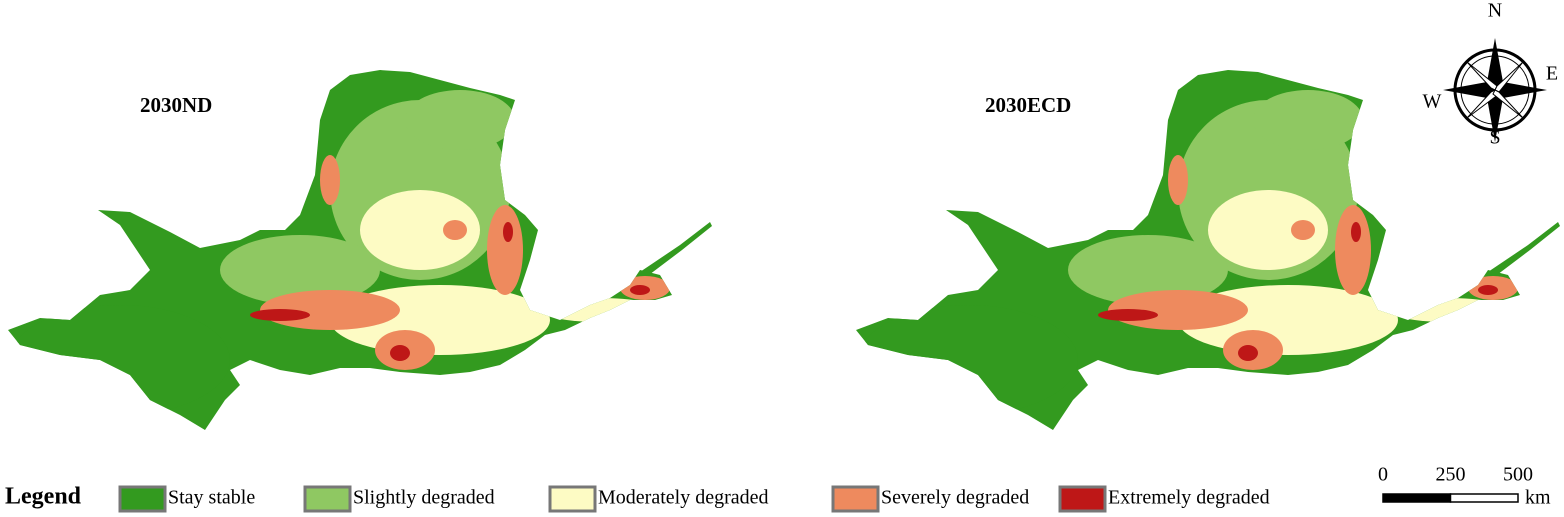 The width and height of the screenshot is (1564, 517). I want to click on legend-label: Stay stable, so click(211, 498).